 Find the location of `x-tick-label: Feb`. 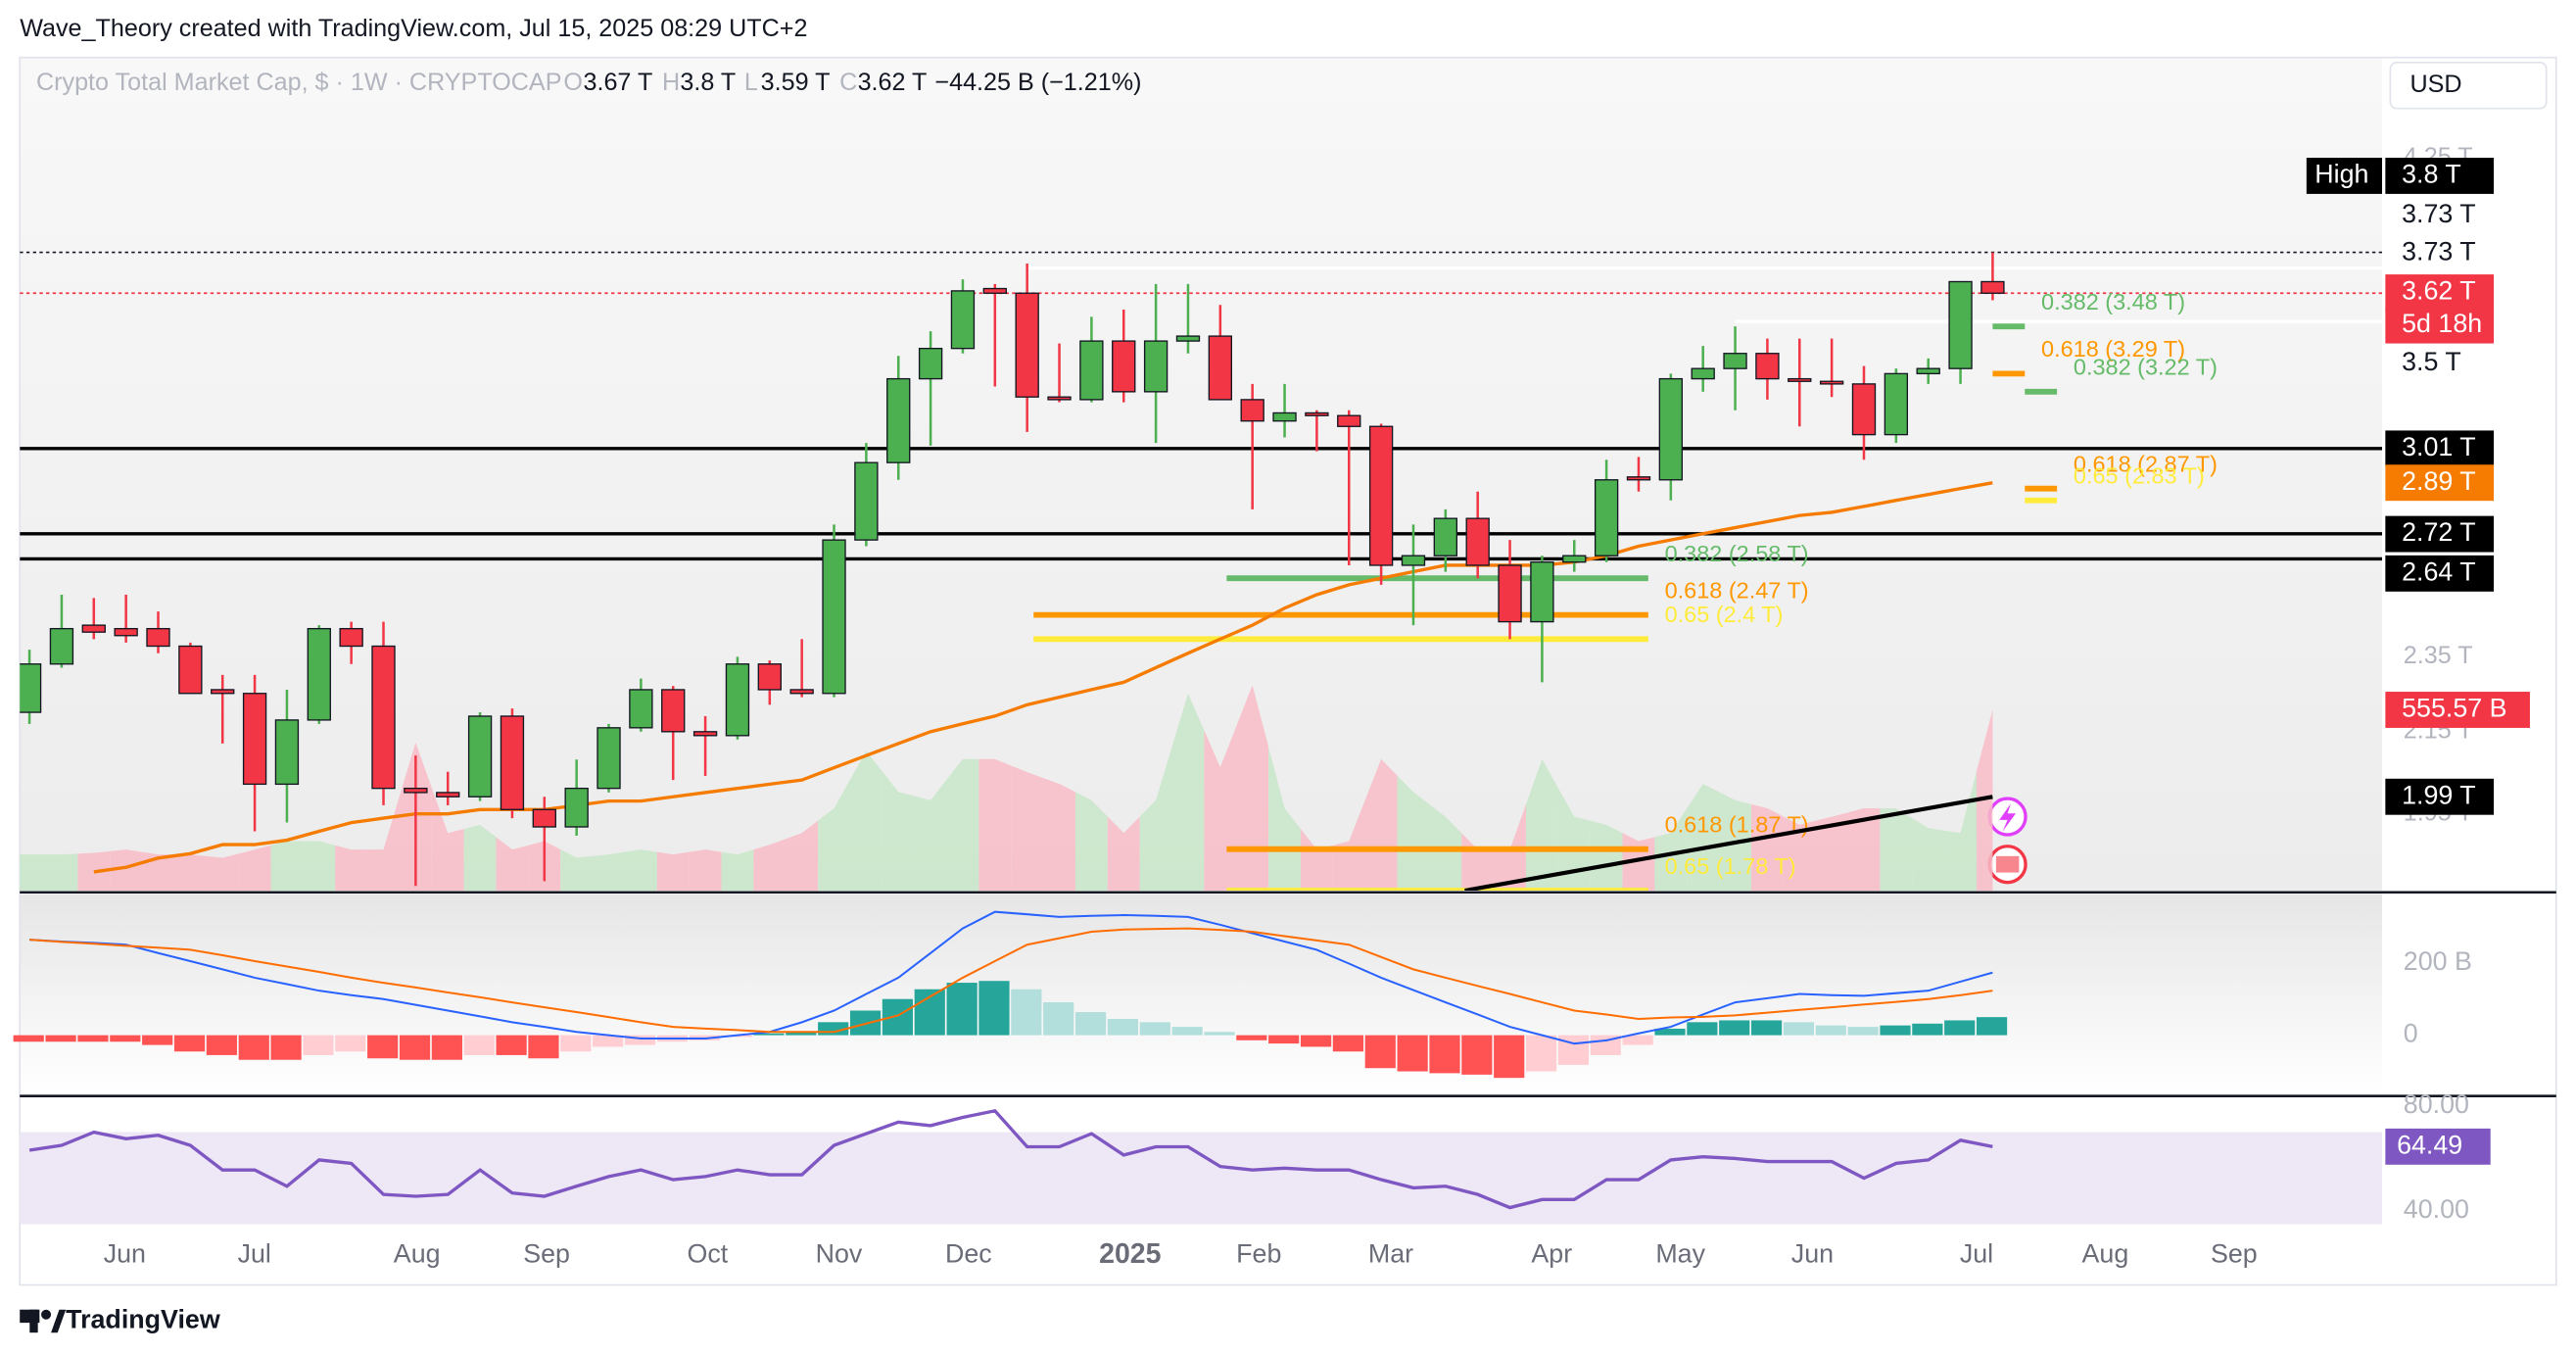

x-tick-label: Feb is located at coordinates (1258, 1253).